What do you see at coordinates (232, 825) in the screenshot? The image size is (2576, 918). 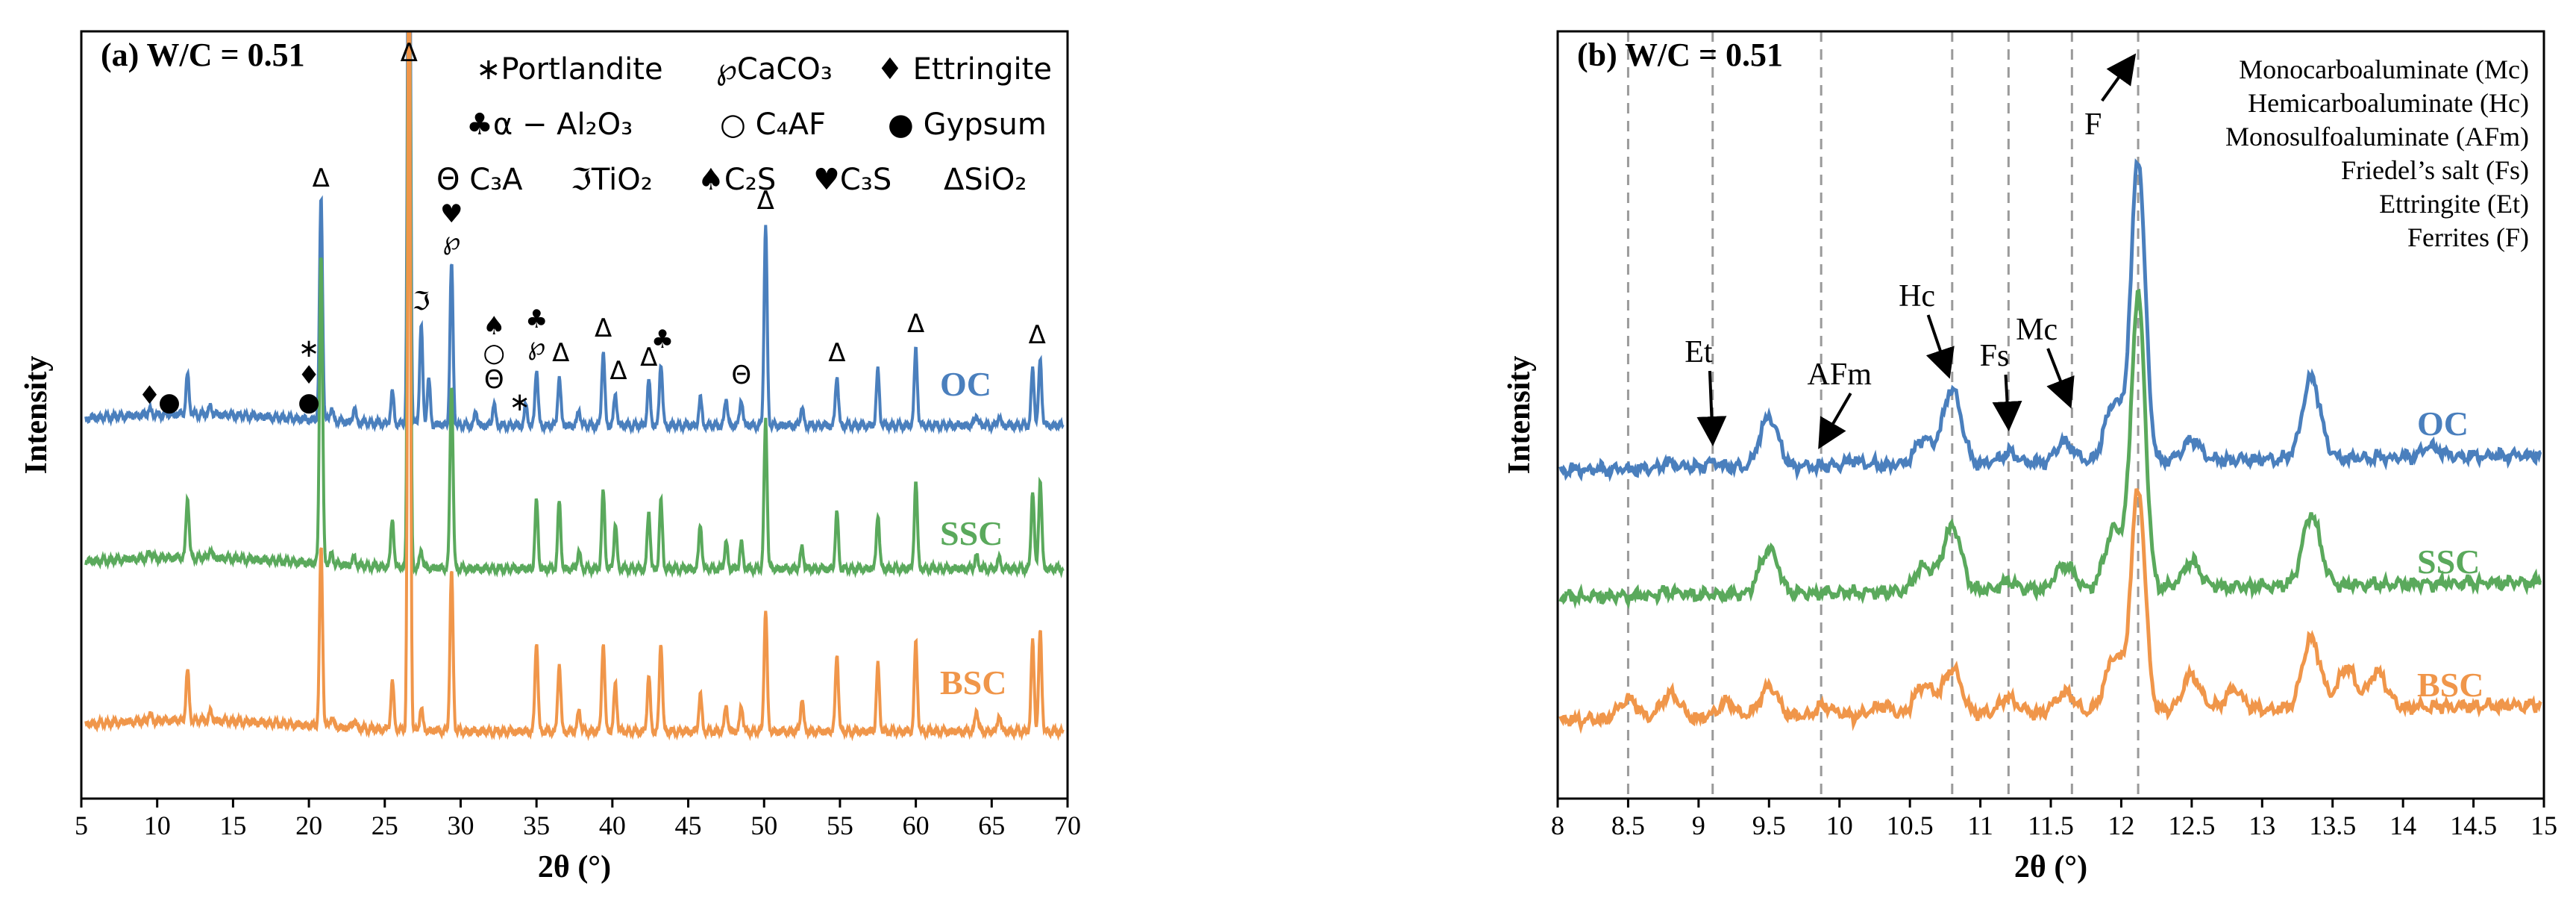 I see `panel-a-x-tick-label: 15` at bounding box center [232, 825].